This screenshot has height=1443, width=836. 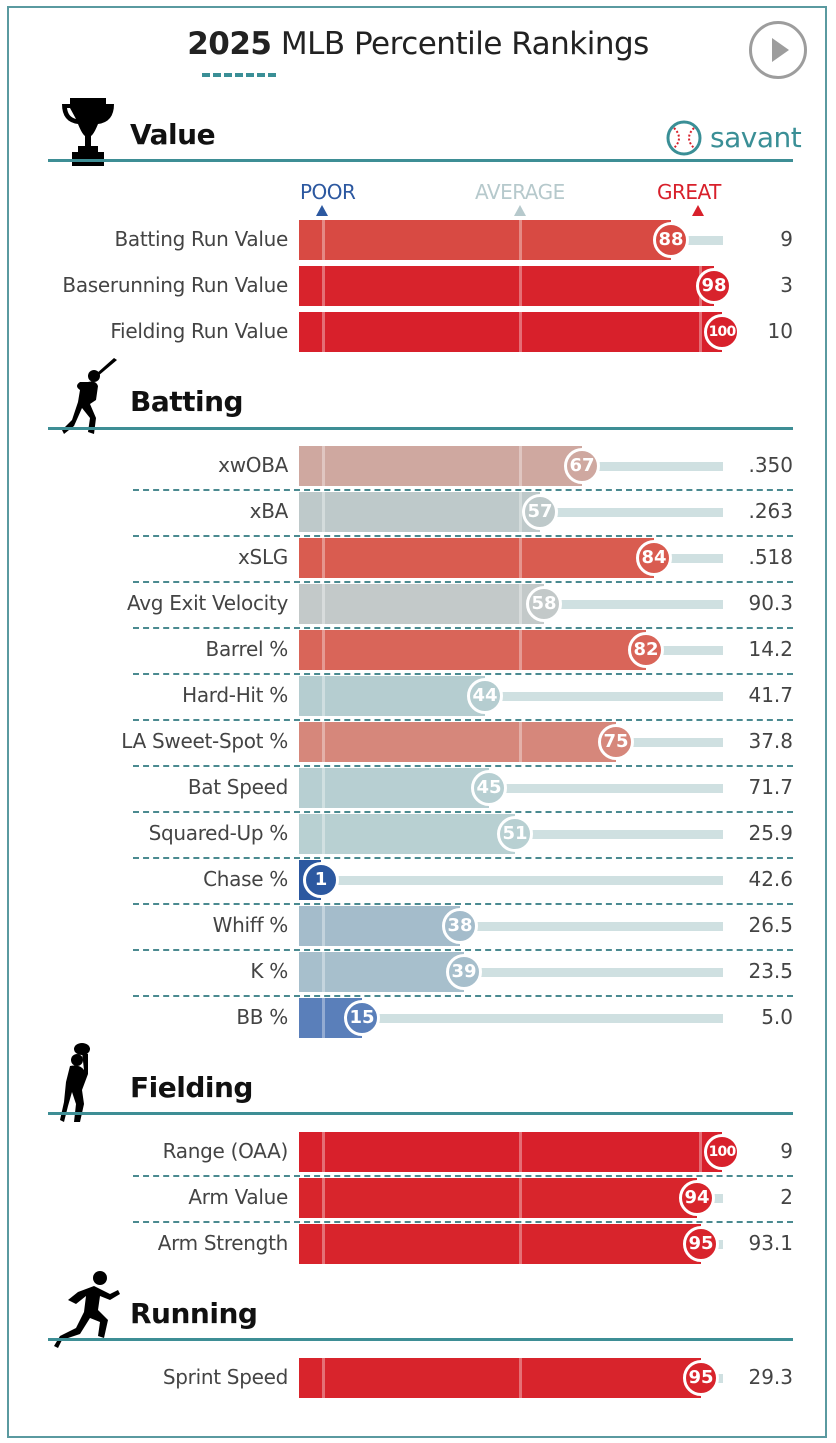 I want to click on metric-row: Range (OAA) 100 9, so click(x=418, y=1152).